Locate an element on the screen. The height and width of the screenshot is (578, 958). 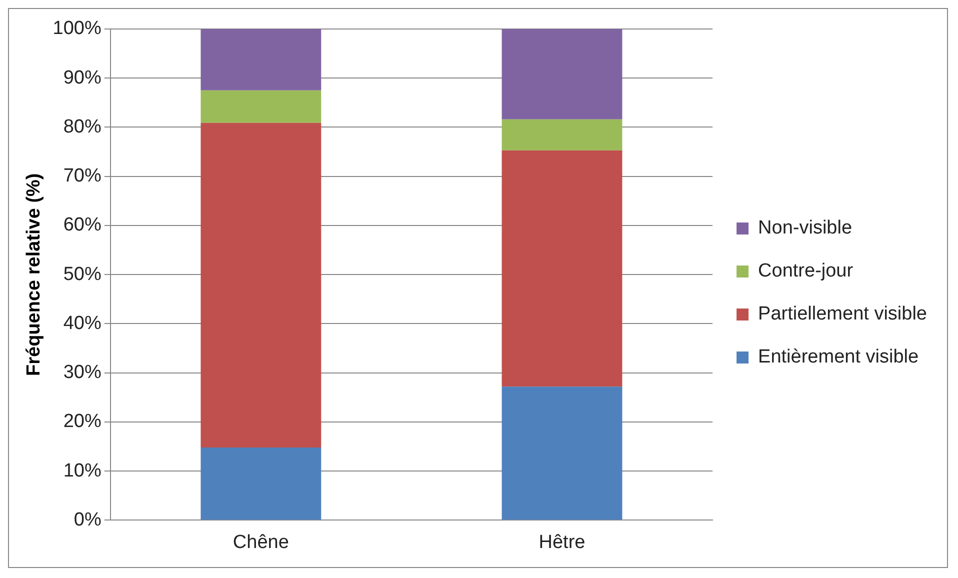
y-tick-label: 30% is located at coordinates (82, 373).